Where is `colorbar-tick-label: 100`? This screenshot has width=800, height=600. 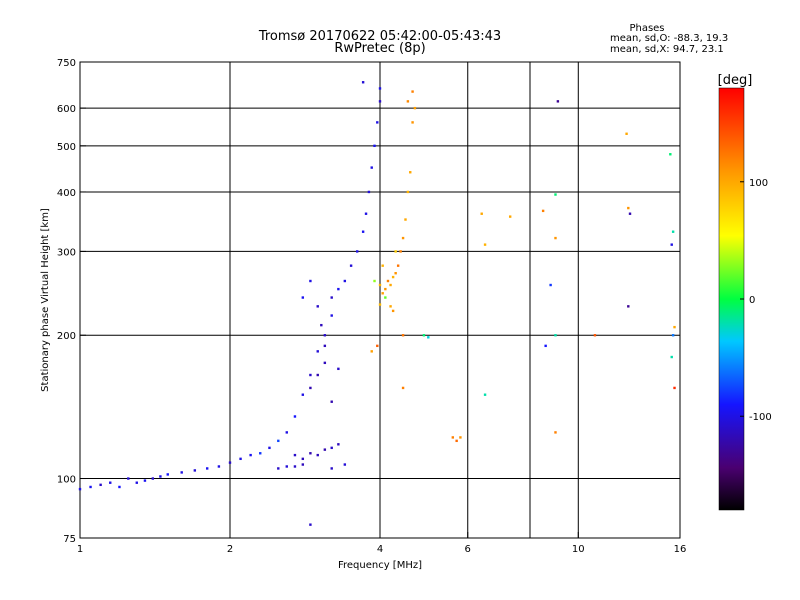 colorbar-tick-label: 100 is located at coordinates (758, 183).